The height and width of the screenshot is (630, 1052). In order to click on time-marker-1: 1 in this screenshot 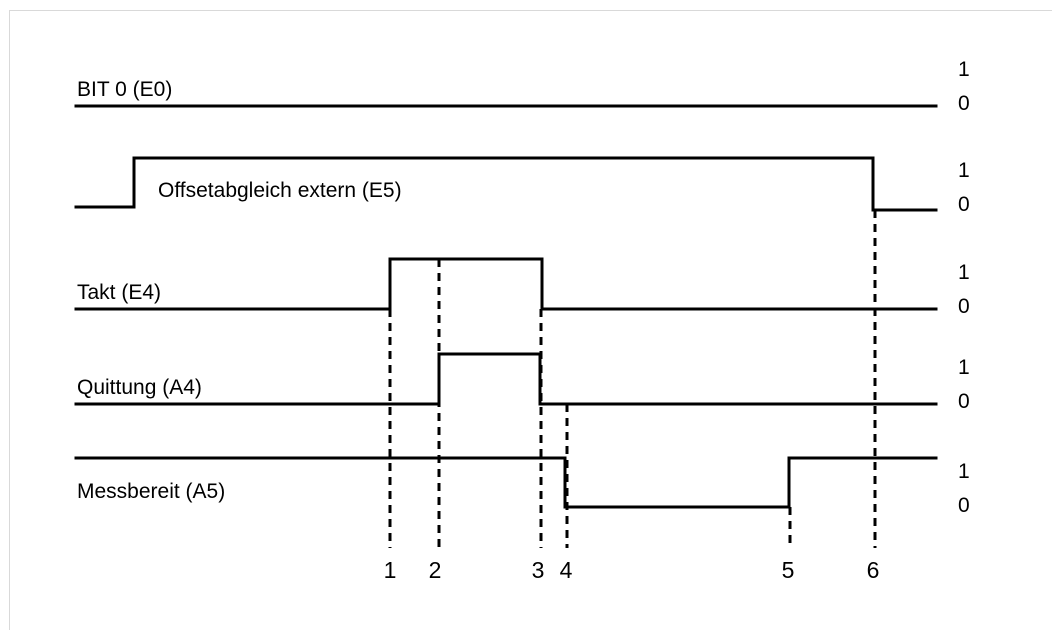, I will do `click(390, 570)`.